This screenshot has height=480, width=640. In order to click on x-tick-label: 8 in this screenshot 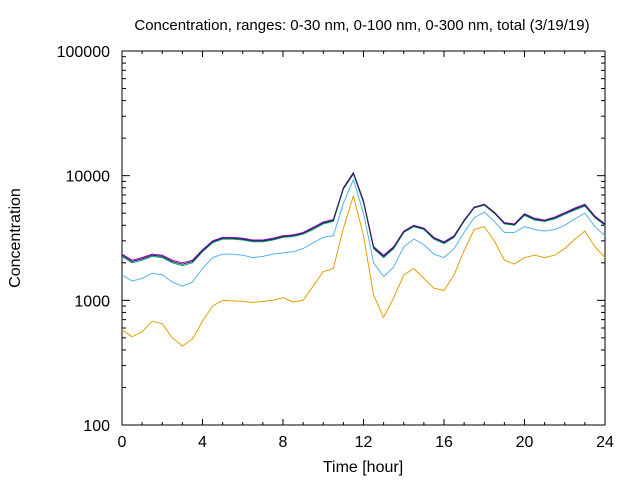, I will do `click(283, 442)`.